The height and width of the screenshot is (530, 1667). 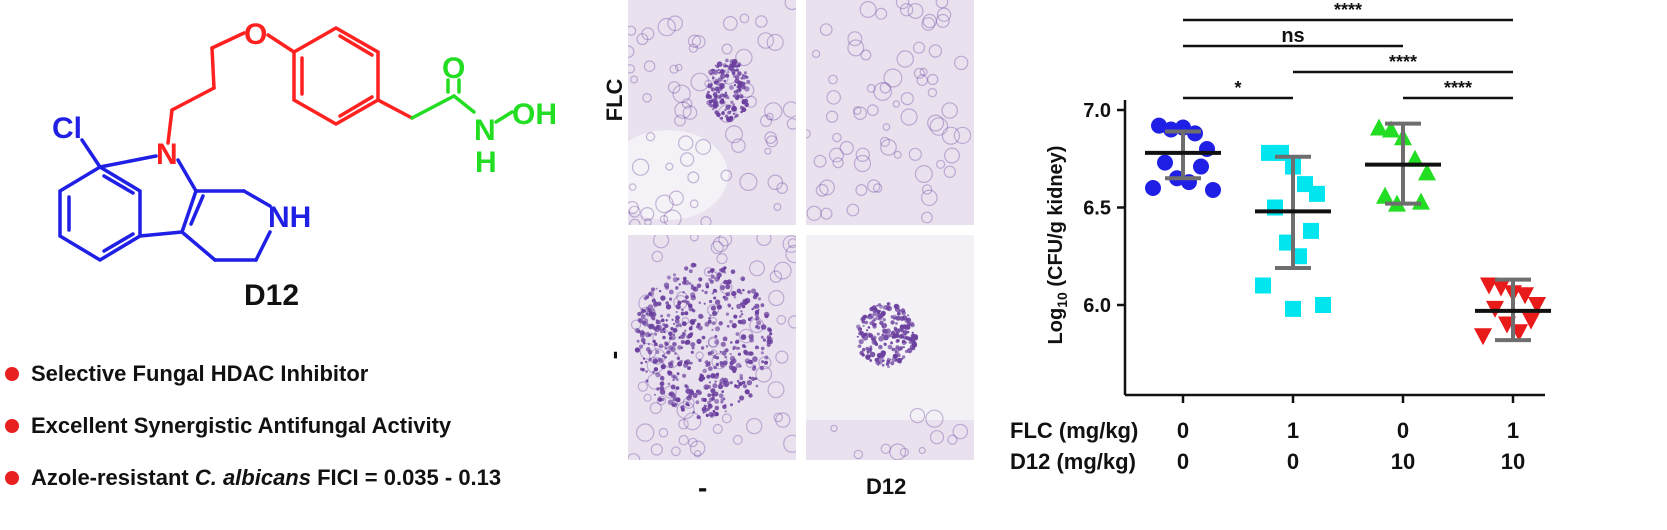 What do you see at coordinates (67, 128) in the screenshot?
I see `chlorine-atom-label: Cl` at bounding box center [67, 128].